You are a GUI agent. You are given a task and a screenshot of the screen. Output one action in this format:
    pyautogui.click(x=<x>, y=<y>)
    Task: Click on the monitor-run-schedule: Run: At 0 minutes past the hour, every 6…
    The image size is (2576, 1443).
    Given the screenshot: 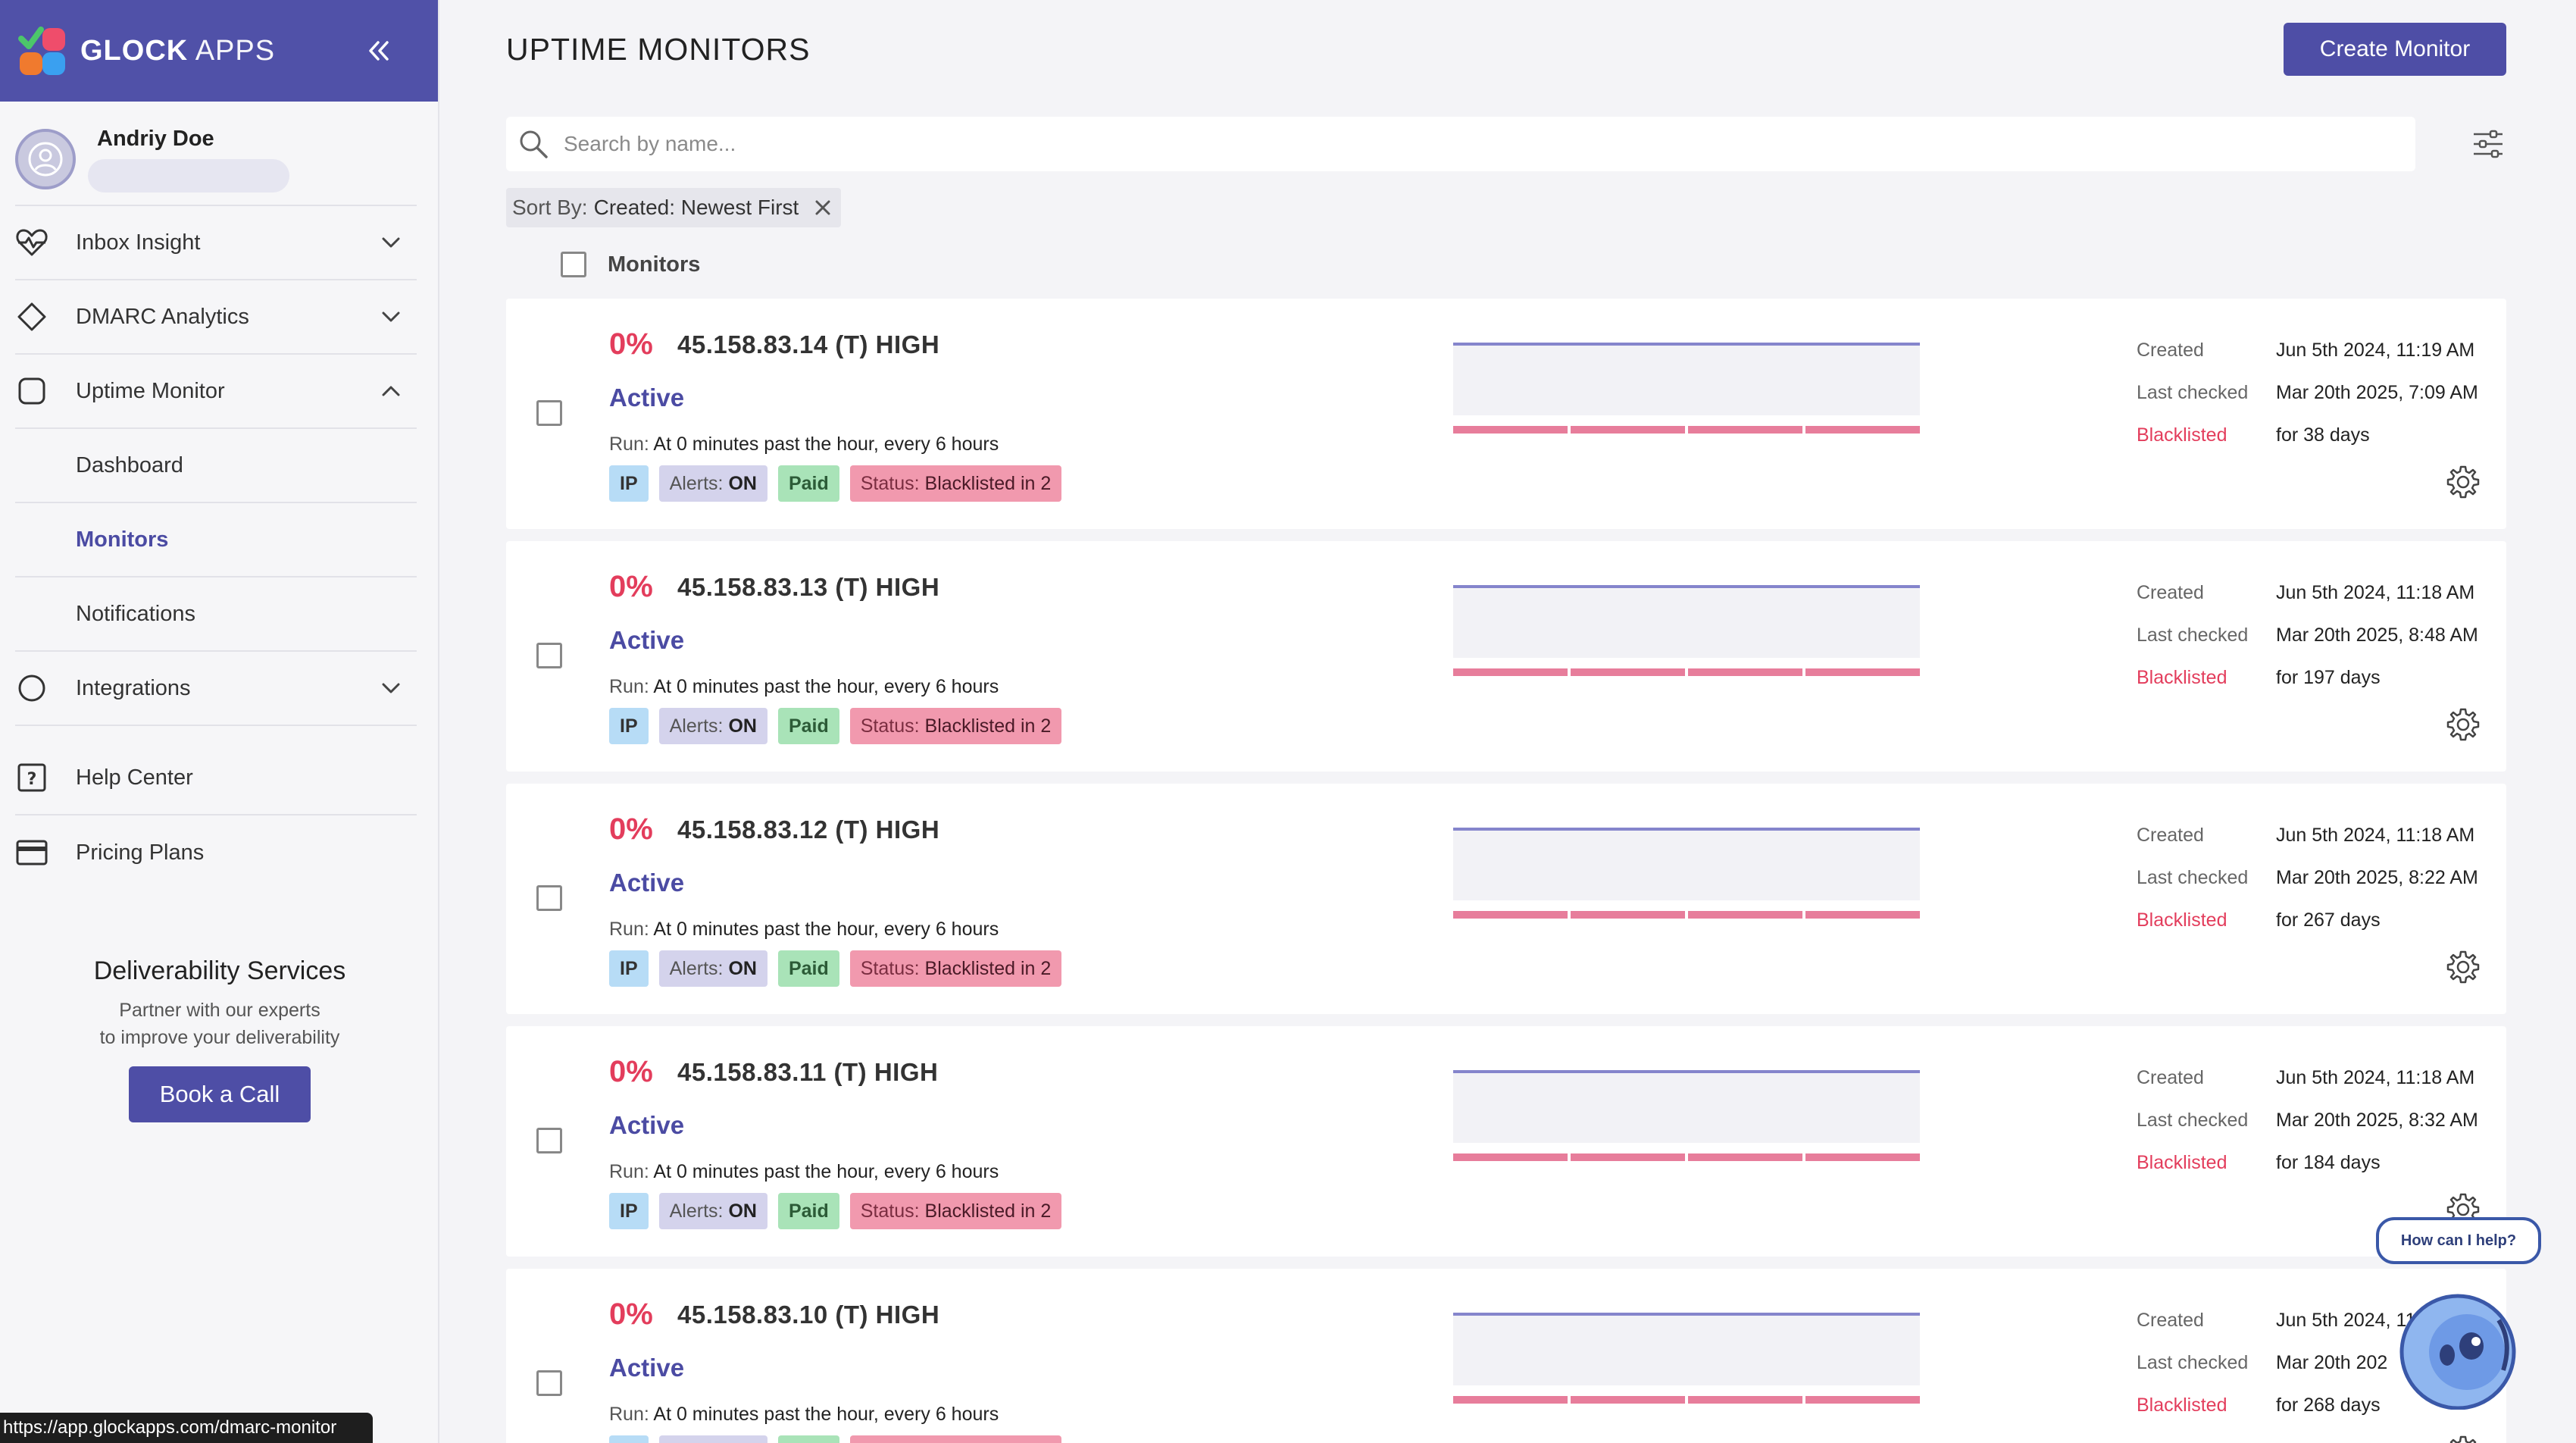 What is the action you would take?
    pyautogui.click(x=804, y=444)
    